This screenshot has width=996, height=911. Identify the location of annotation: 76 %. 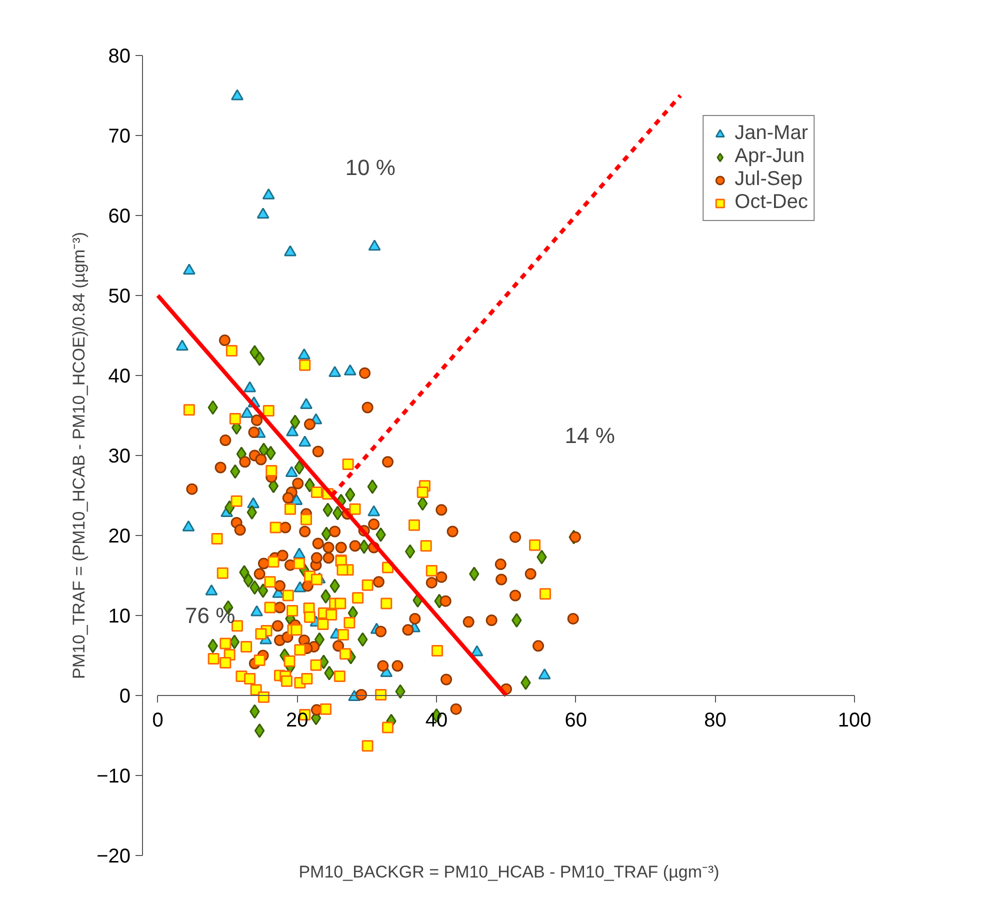
(210, 615).